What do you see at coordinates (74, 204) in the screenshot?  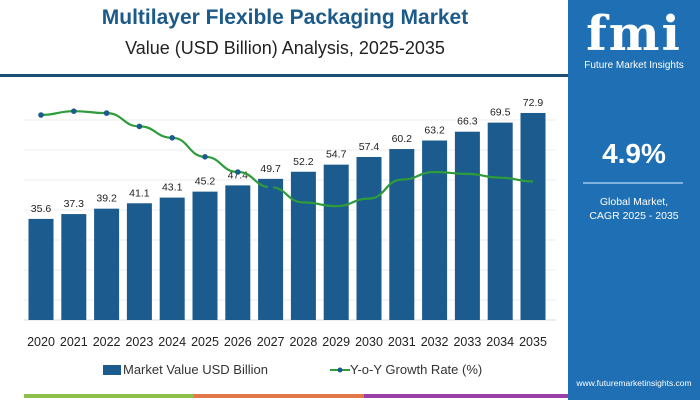 I see `data-label: 37.3` at bounding box center [74, 204].